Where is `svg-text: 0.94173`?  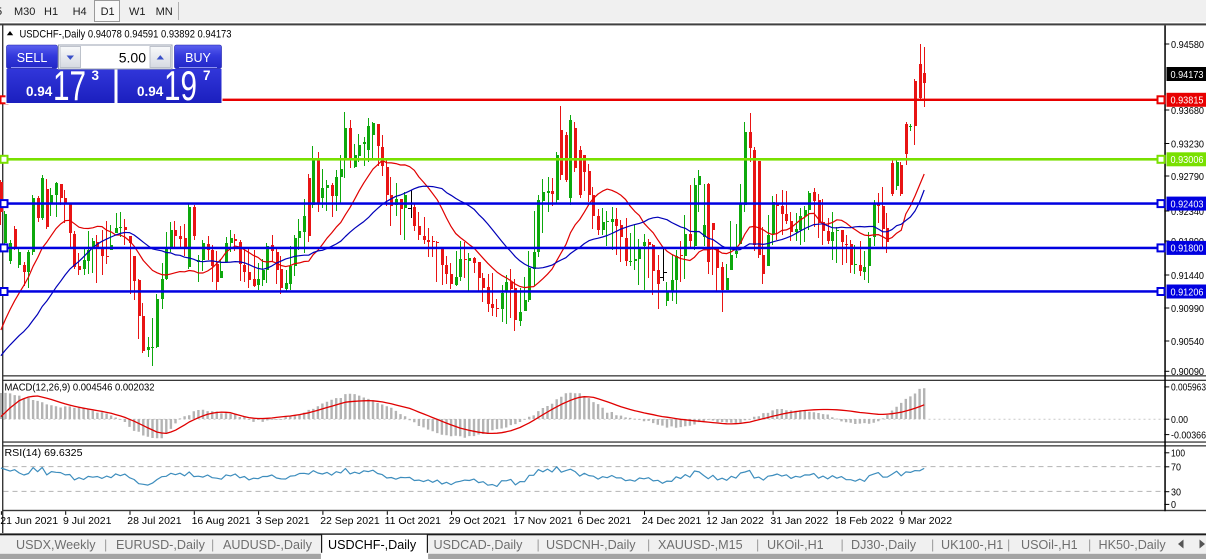
svg-text: 0.94173 is located at coordinates (1187, 75).